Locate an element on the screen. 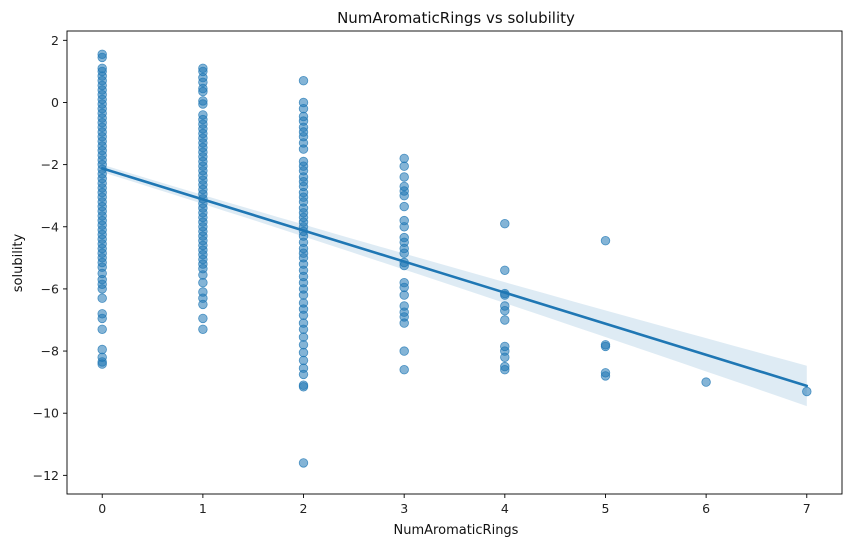 This screenshot has height=547, width=853. x-tick-label: 1 is located at coordinates (203, 508).